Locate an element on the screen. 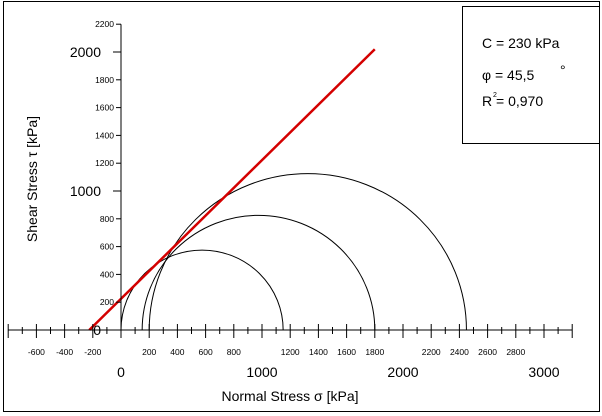 This screenshot has height=416, width=602. legend-degree-symbol: ° is located at coordinates (563, 70).